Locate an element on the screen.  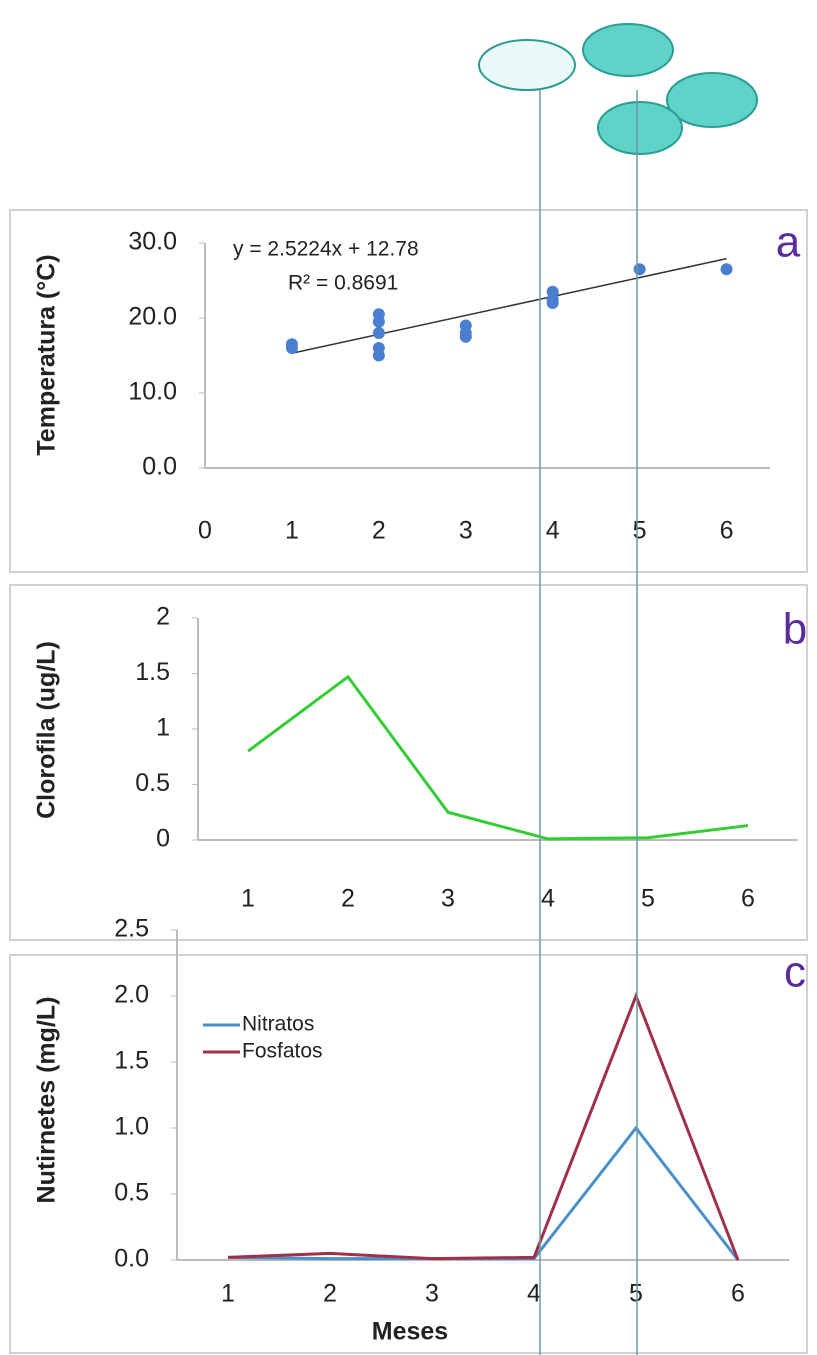
y-tick-label: 1.0 is located at coordinates (131, 1127).